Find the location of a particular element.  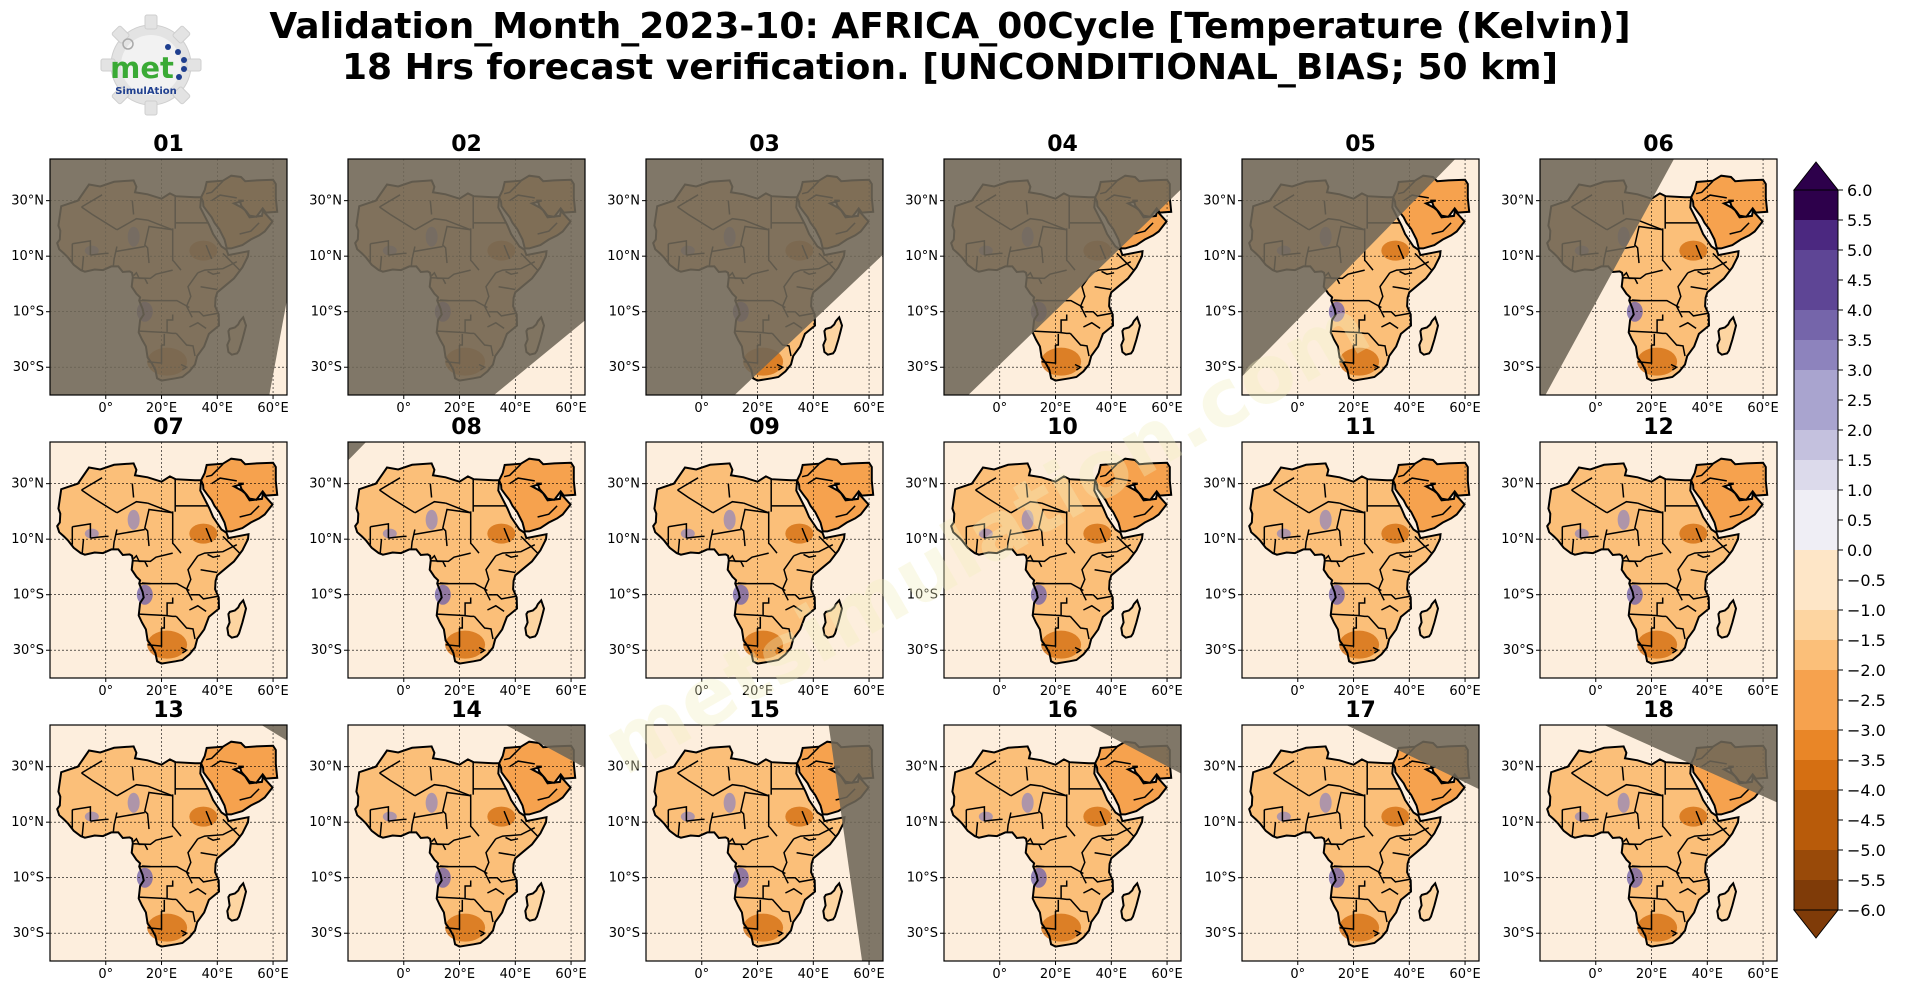

map-panel-07: 30°N 10°N 10°S 30°S 0° 20°E 40°E 60°E 07 is located at coordinates (149, 557).